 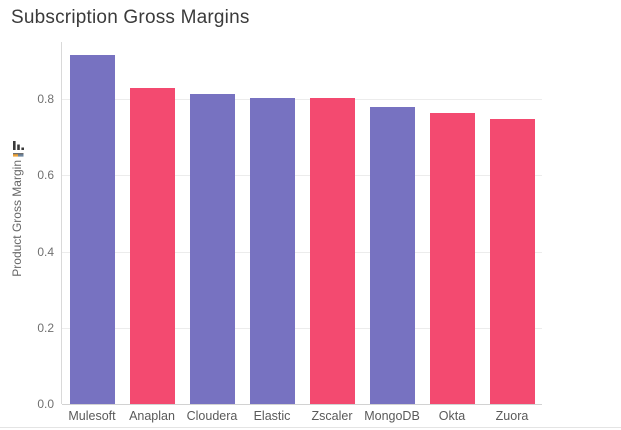 What do you see at coordinates (512, 261) in the screenshot?
I see `bar-zuora` at bounding box center [512, 261].